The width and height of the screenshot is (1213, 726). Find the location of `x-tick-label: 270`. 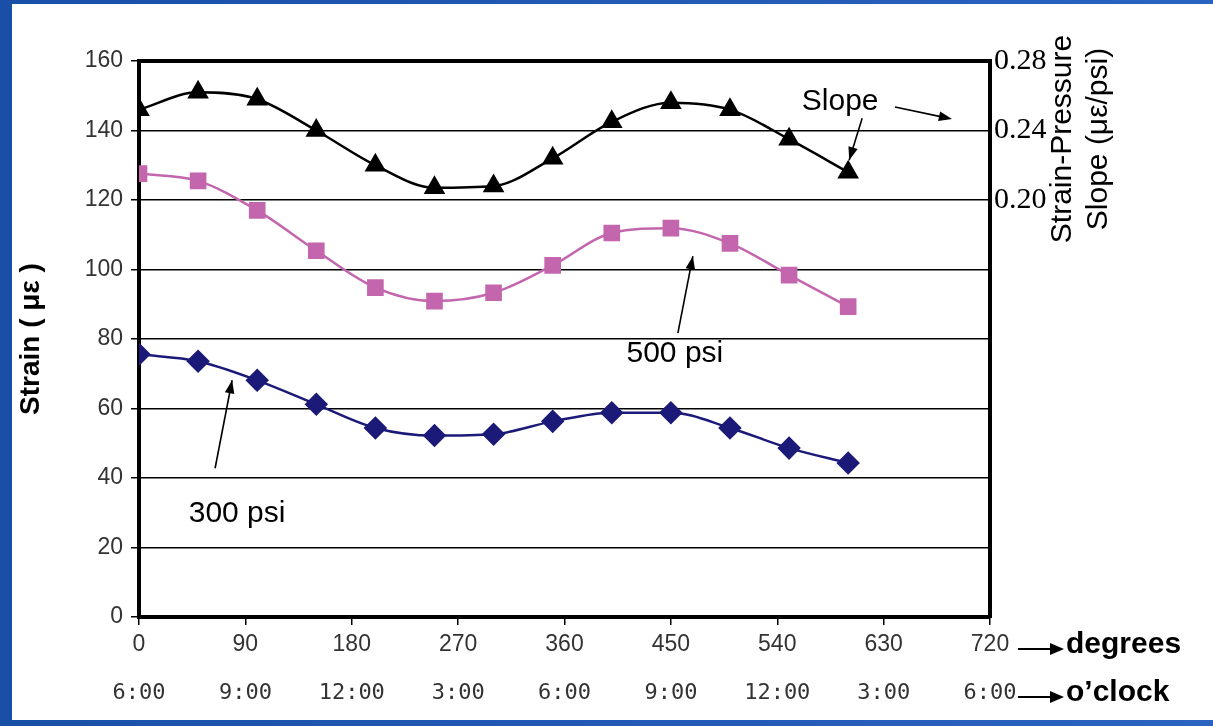

x-tick-label: 270 is located at coordinates (458, 643).